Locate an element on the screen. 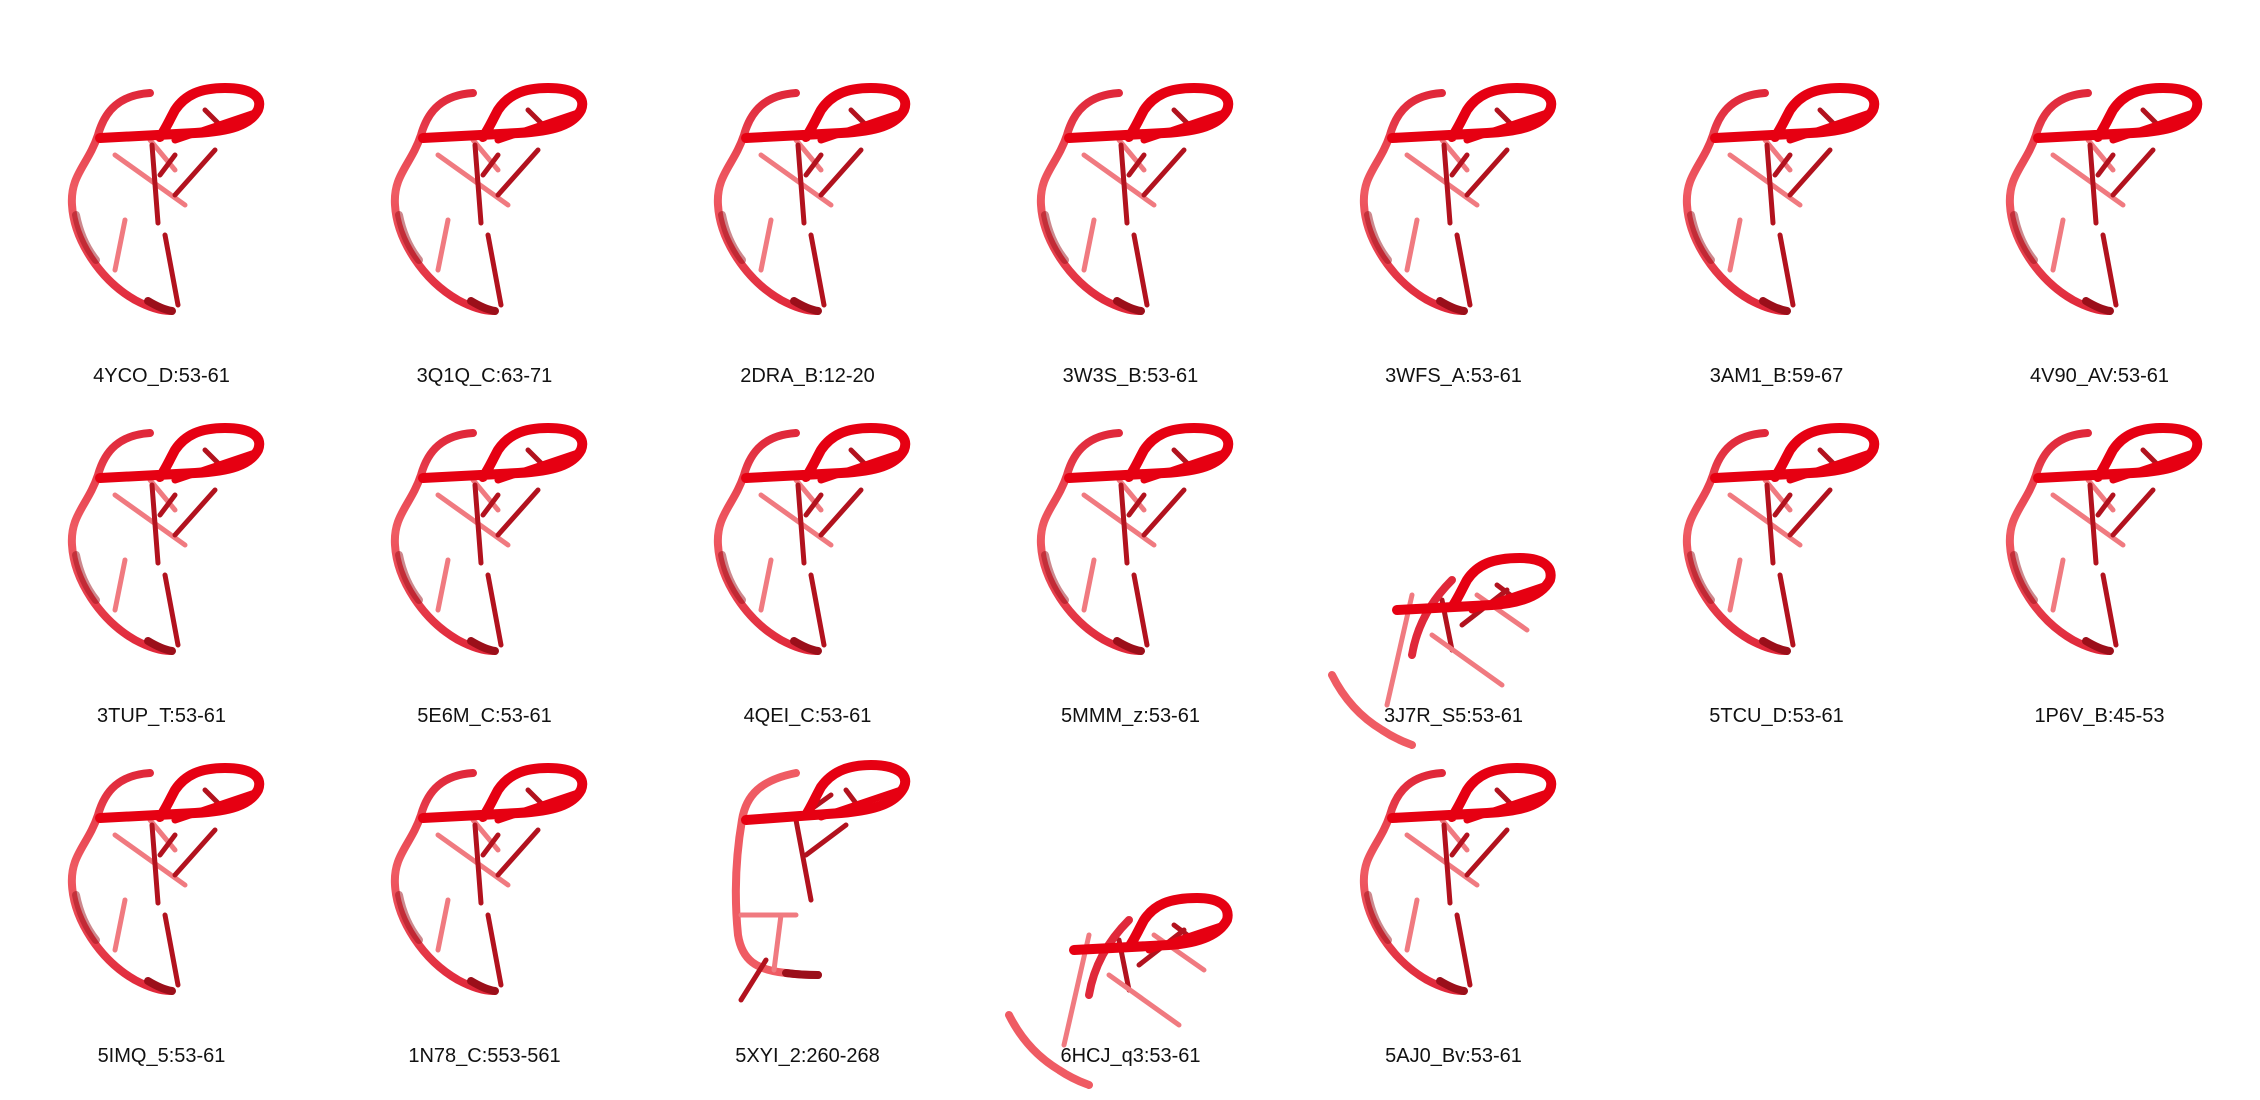  structure-label: 3J7R_S5:53-61 is located at coordinates (1453, 716).